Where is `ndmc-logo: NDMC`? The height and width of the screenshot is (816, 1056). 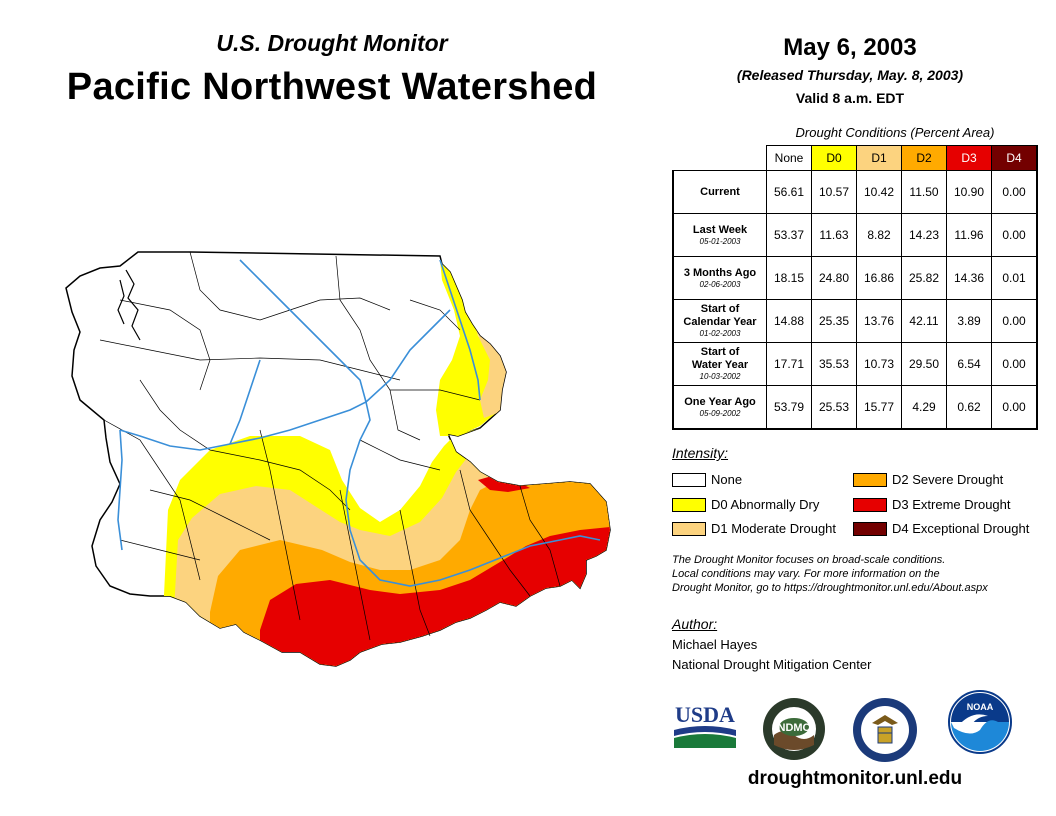
ndmc-logo: NDMC is located at coordinates (794, 729).